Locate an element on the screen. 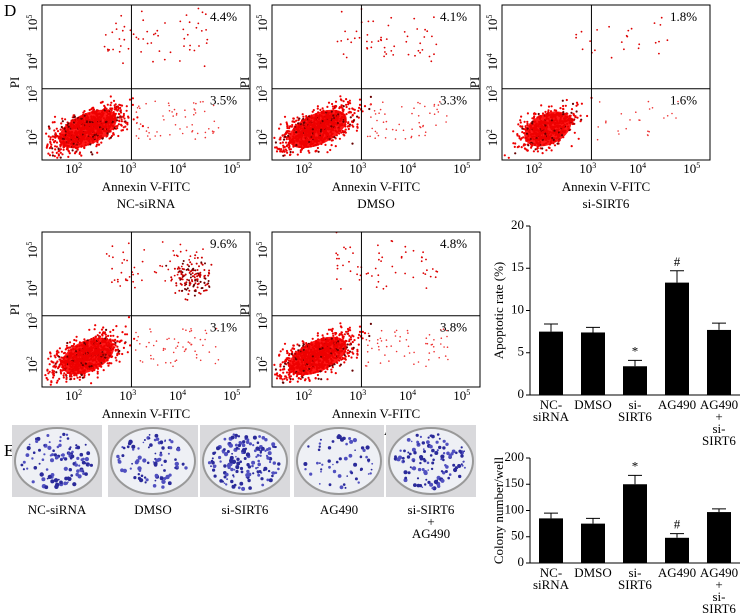 Image resolution: width=756 pixels, height=613 pixels. y-tick-label: 10² is located at coordinates (32, 137).